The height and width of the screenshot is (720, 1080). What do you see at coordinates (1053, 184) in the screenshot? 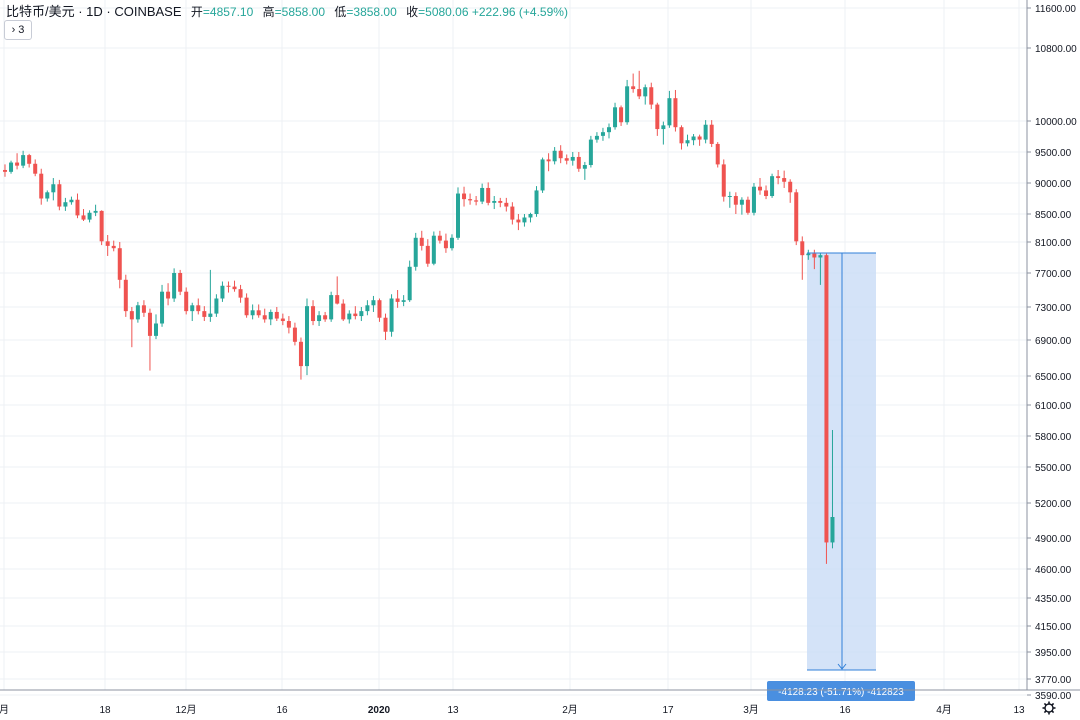
I see `price-tick-label: 9000.00` at bounding box center [1053, 184].